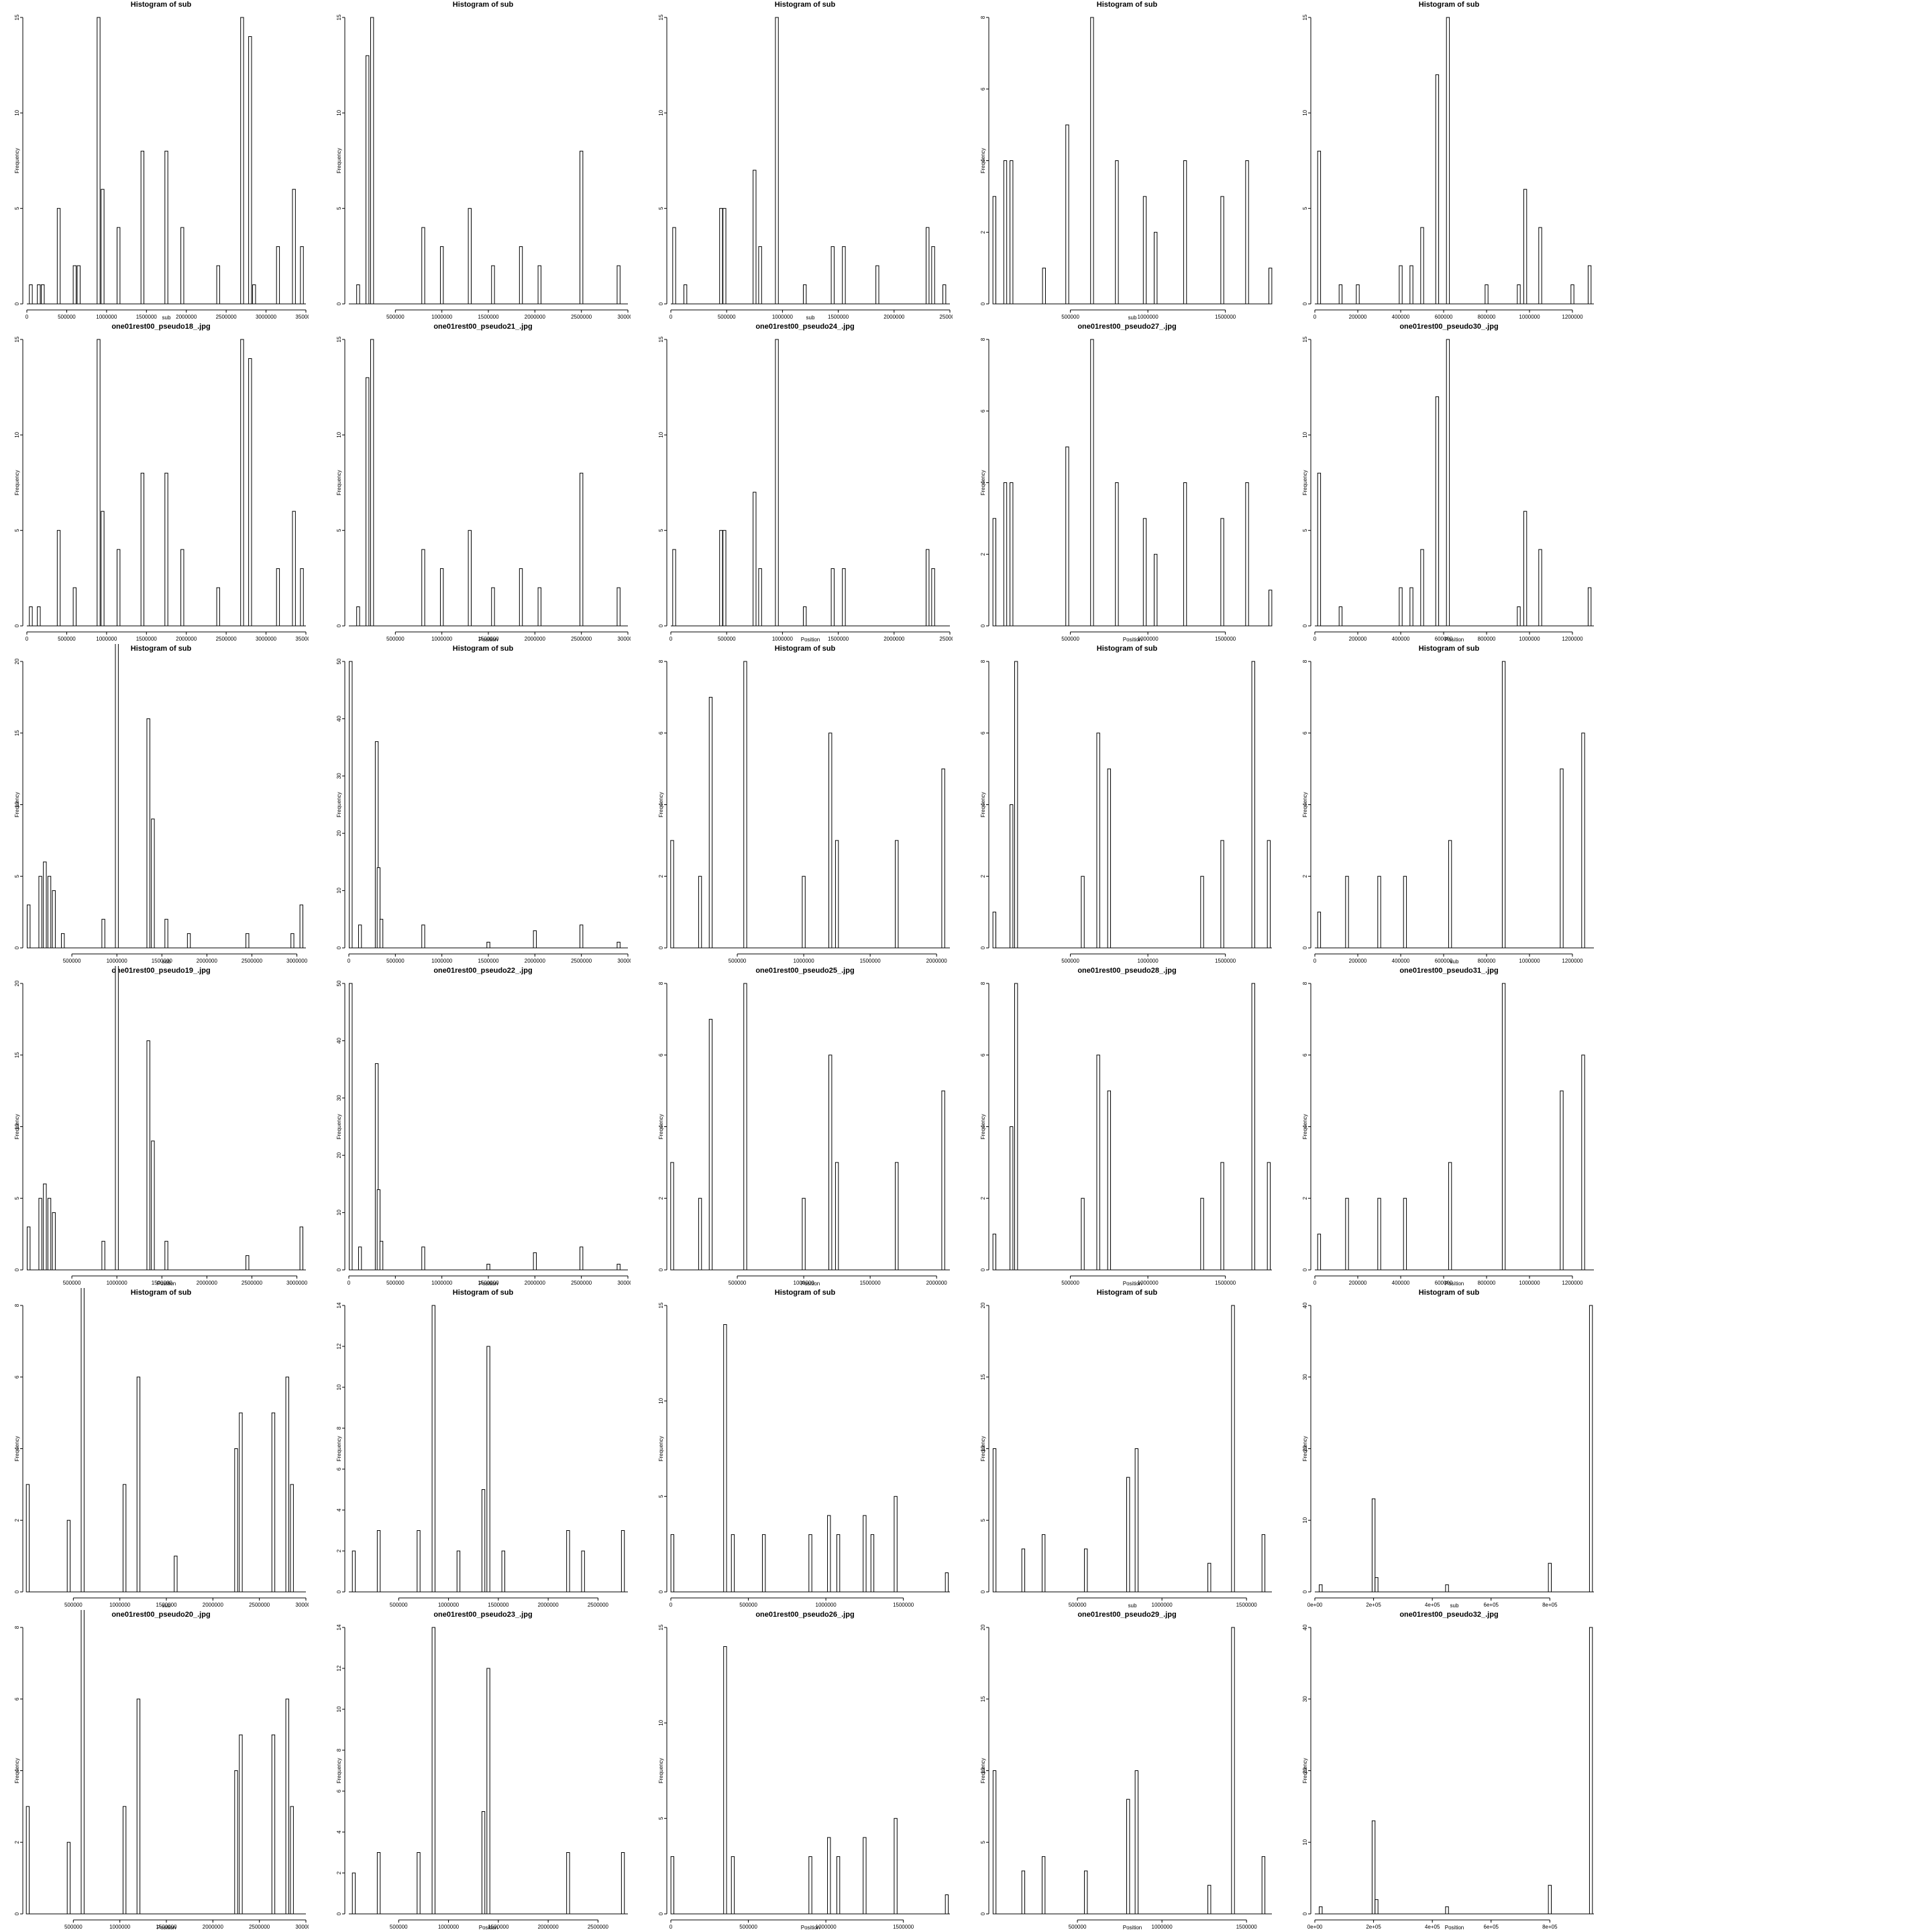 This screenshot has height=1932, width=1932. What do you see at coordinates (339, 1098) in the screenshot?
I see `y-tick-label: 30` at bounding box center [339, 1098].